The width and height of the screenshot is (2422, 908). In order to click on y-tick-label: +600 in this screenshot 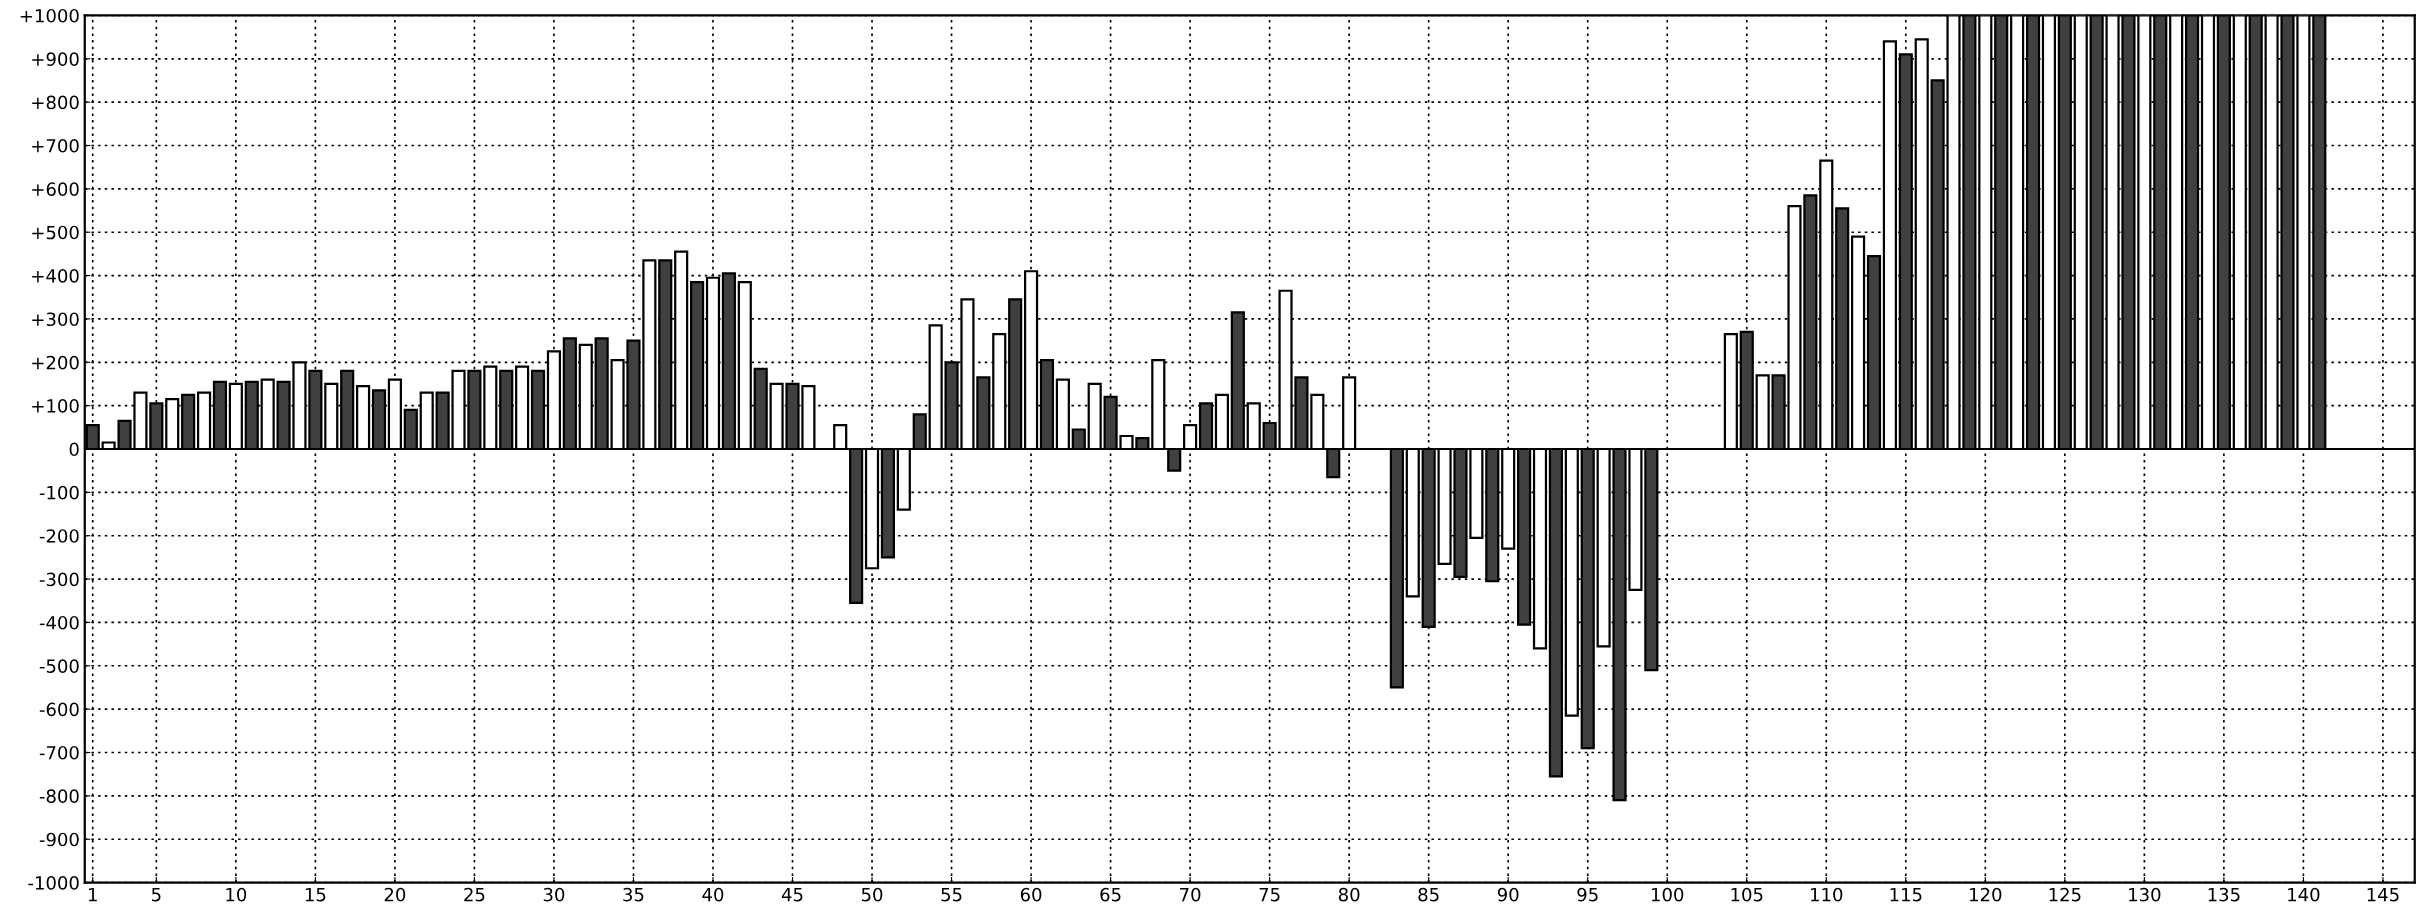, I will do `click(55, 189)`.